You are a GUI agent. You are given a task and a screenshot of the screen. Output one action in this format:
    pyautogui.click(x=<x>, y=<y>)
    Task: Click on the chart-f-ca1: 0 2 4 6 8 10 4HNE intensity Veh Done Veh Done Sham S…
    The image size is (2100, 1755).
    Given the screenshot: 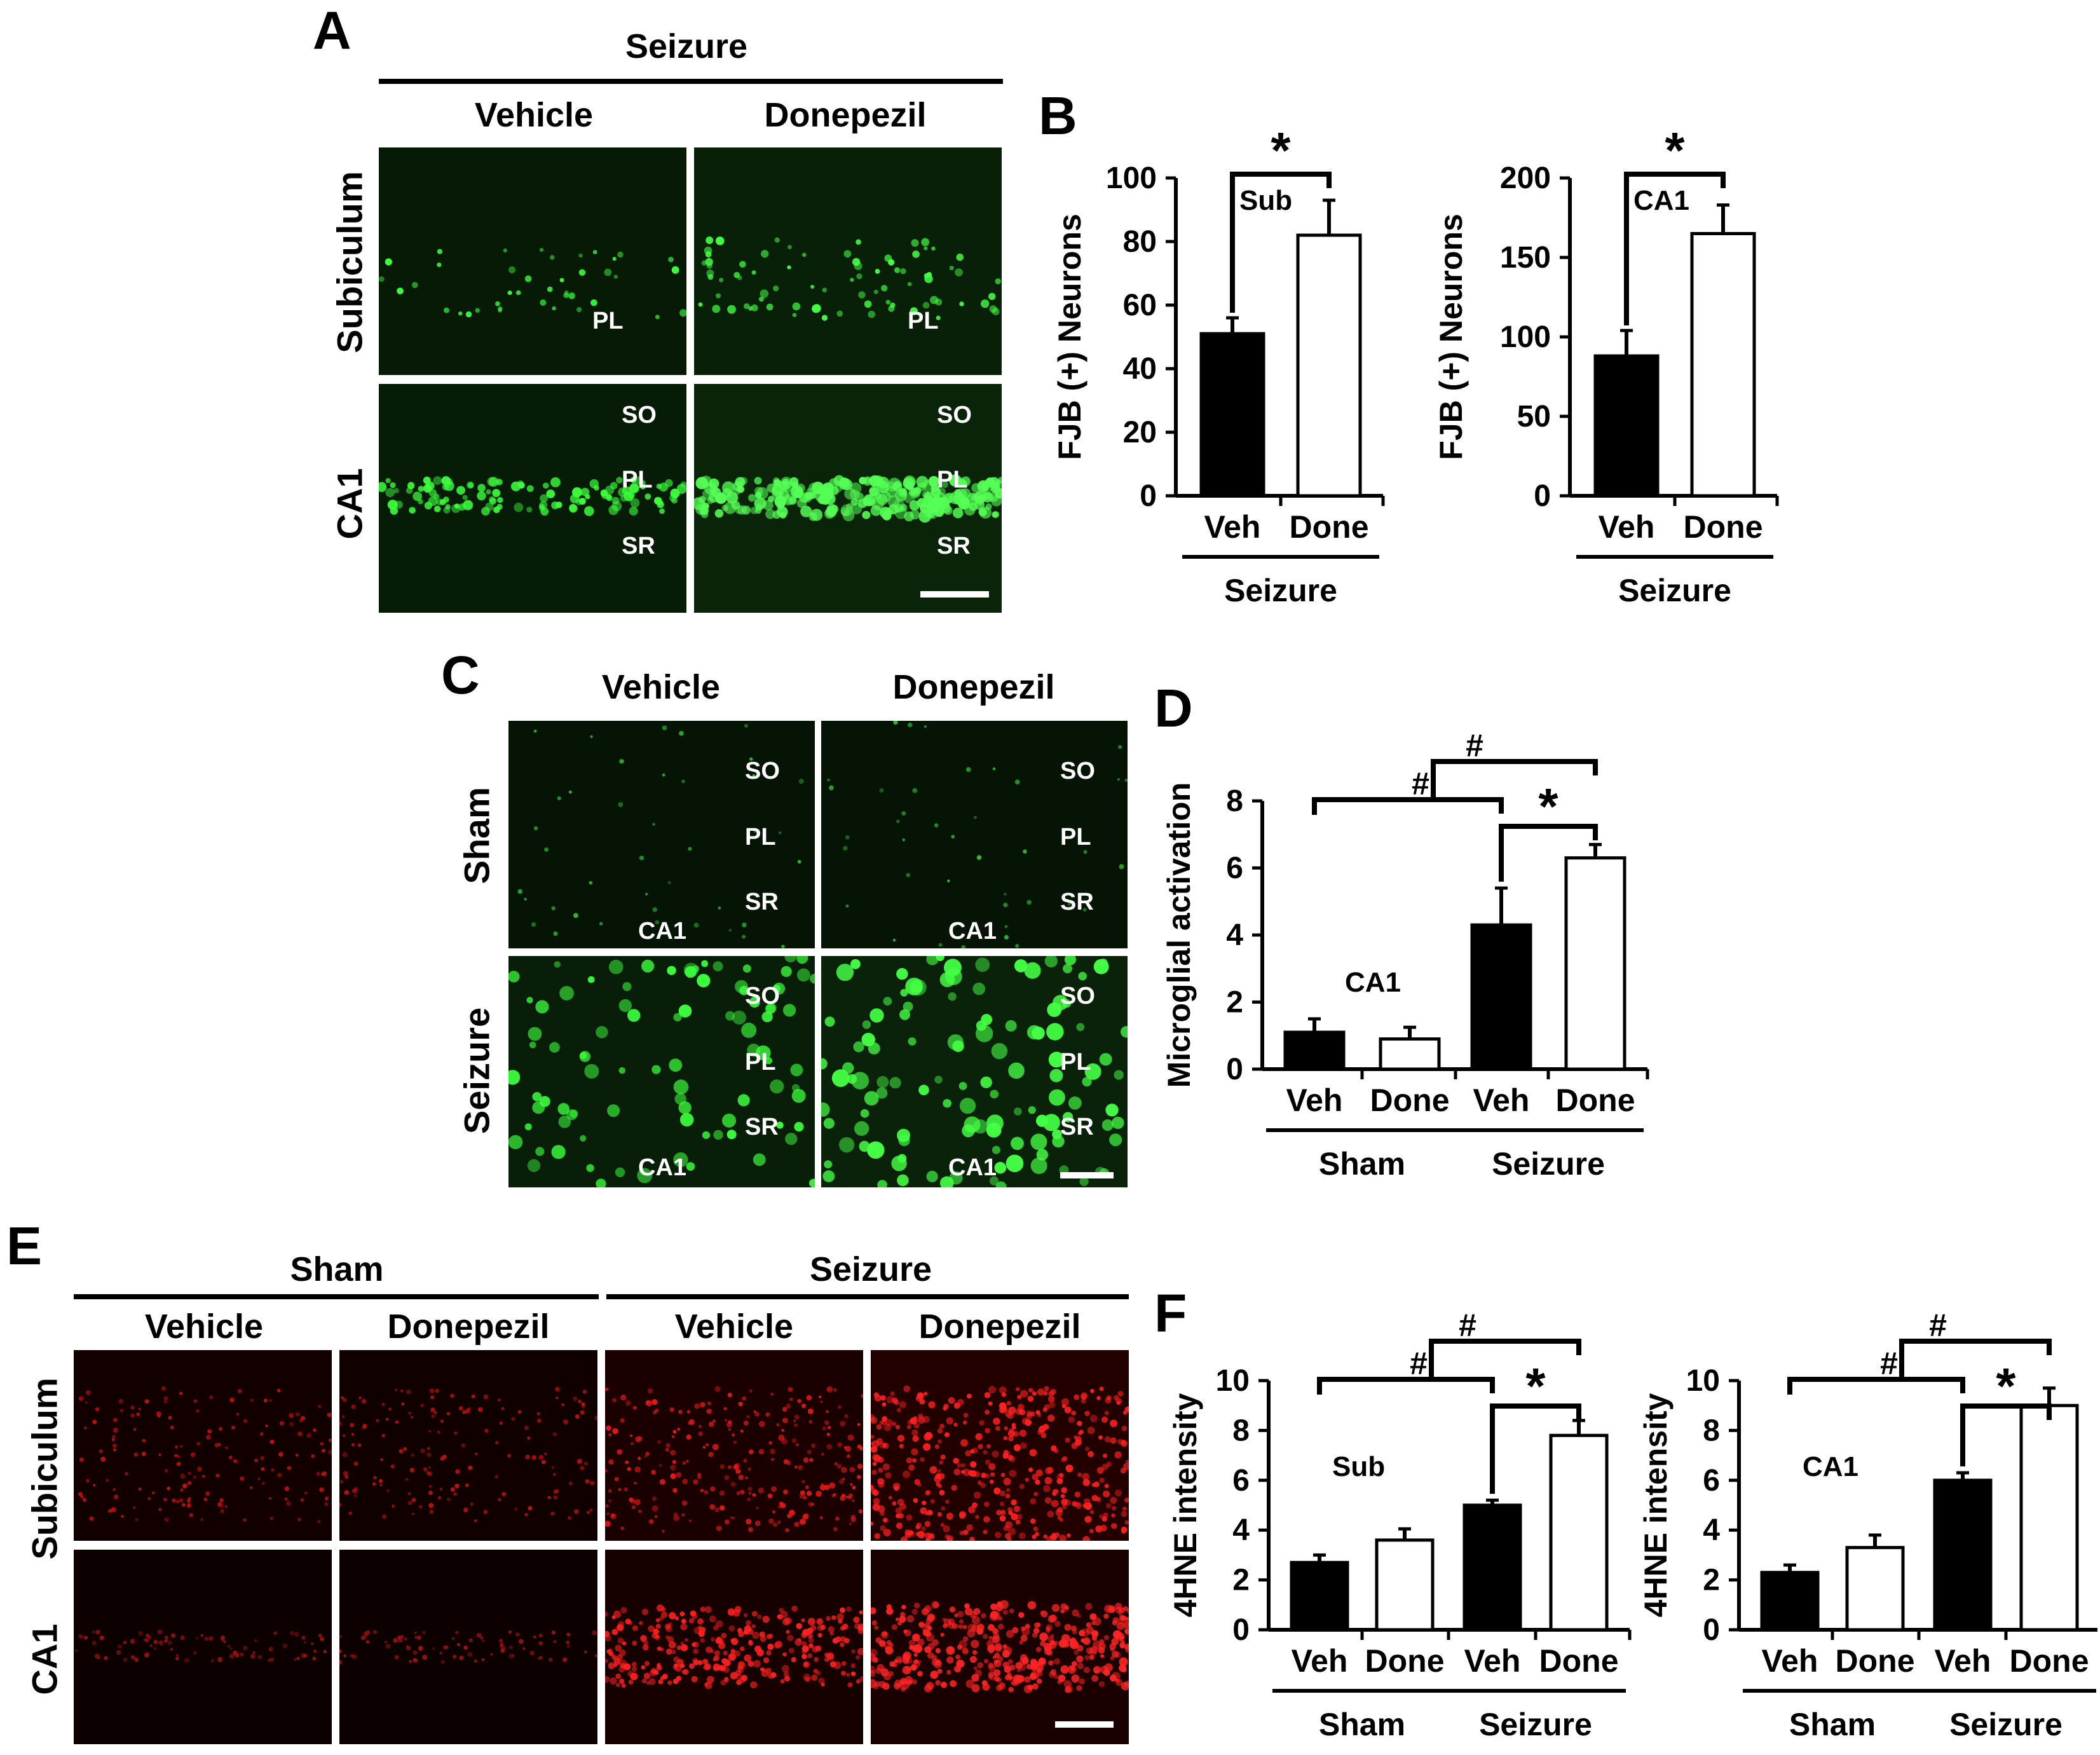 What is the action you would take?
    pyautogui.click(x=1867, y=1525)
    